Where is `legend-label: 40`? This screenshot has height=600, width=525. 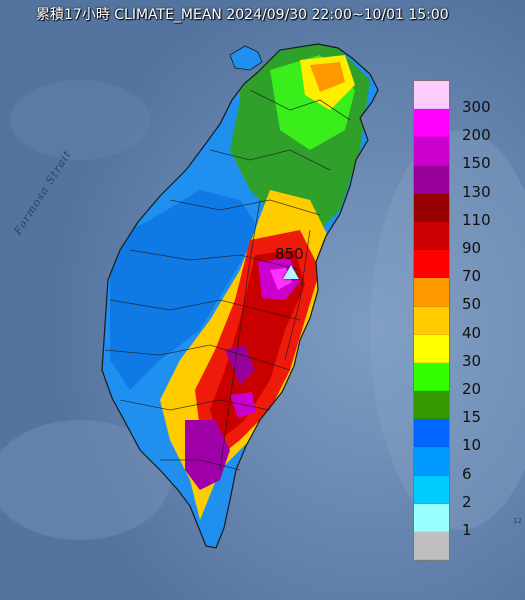
legend-label: 40 is located at coordinates (472, 332).